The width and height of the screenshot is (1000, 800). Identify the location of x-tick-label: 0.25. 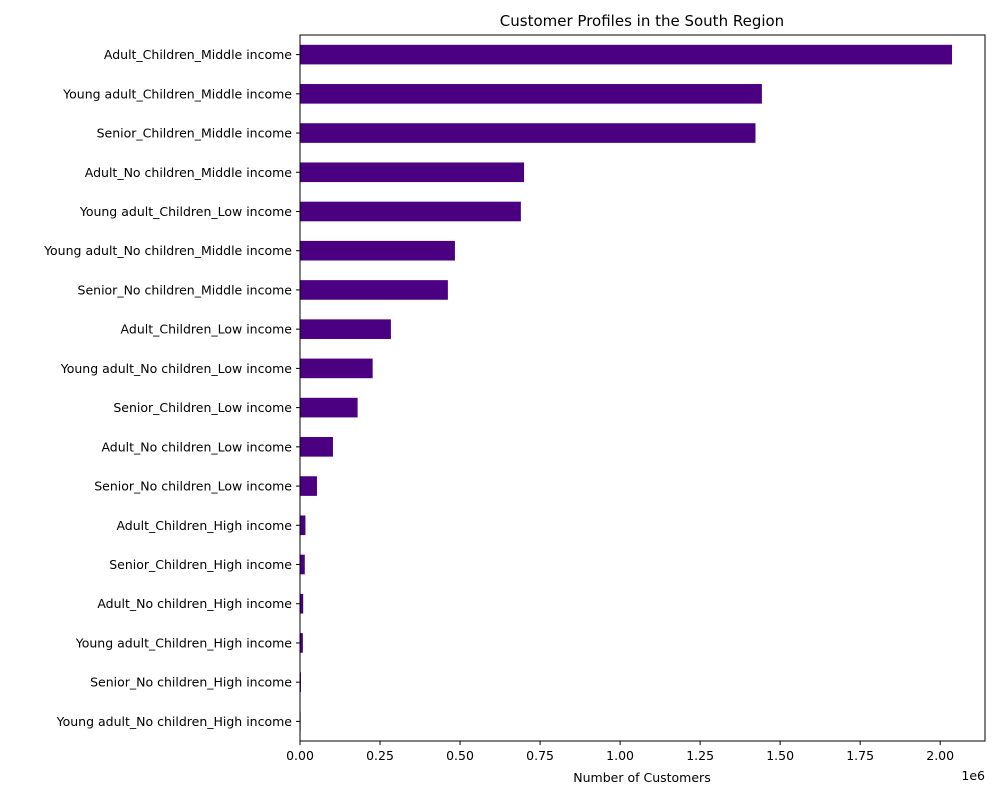
(380, 755).